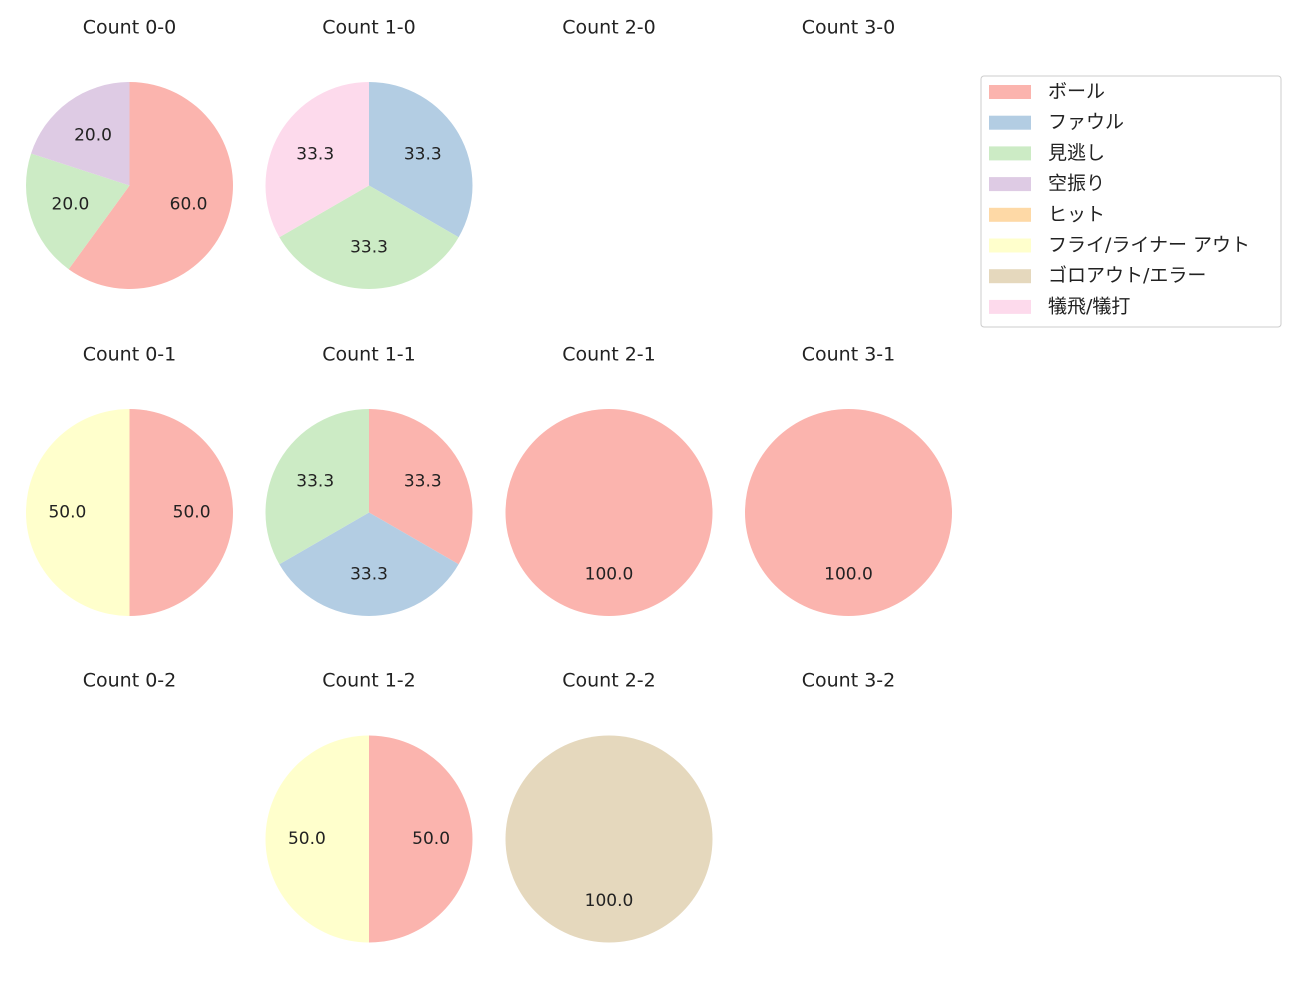 The image size is (1300, 1000). I want to click on legend-label: ファウル, so click(1086, 122).